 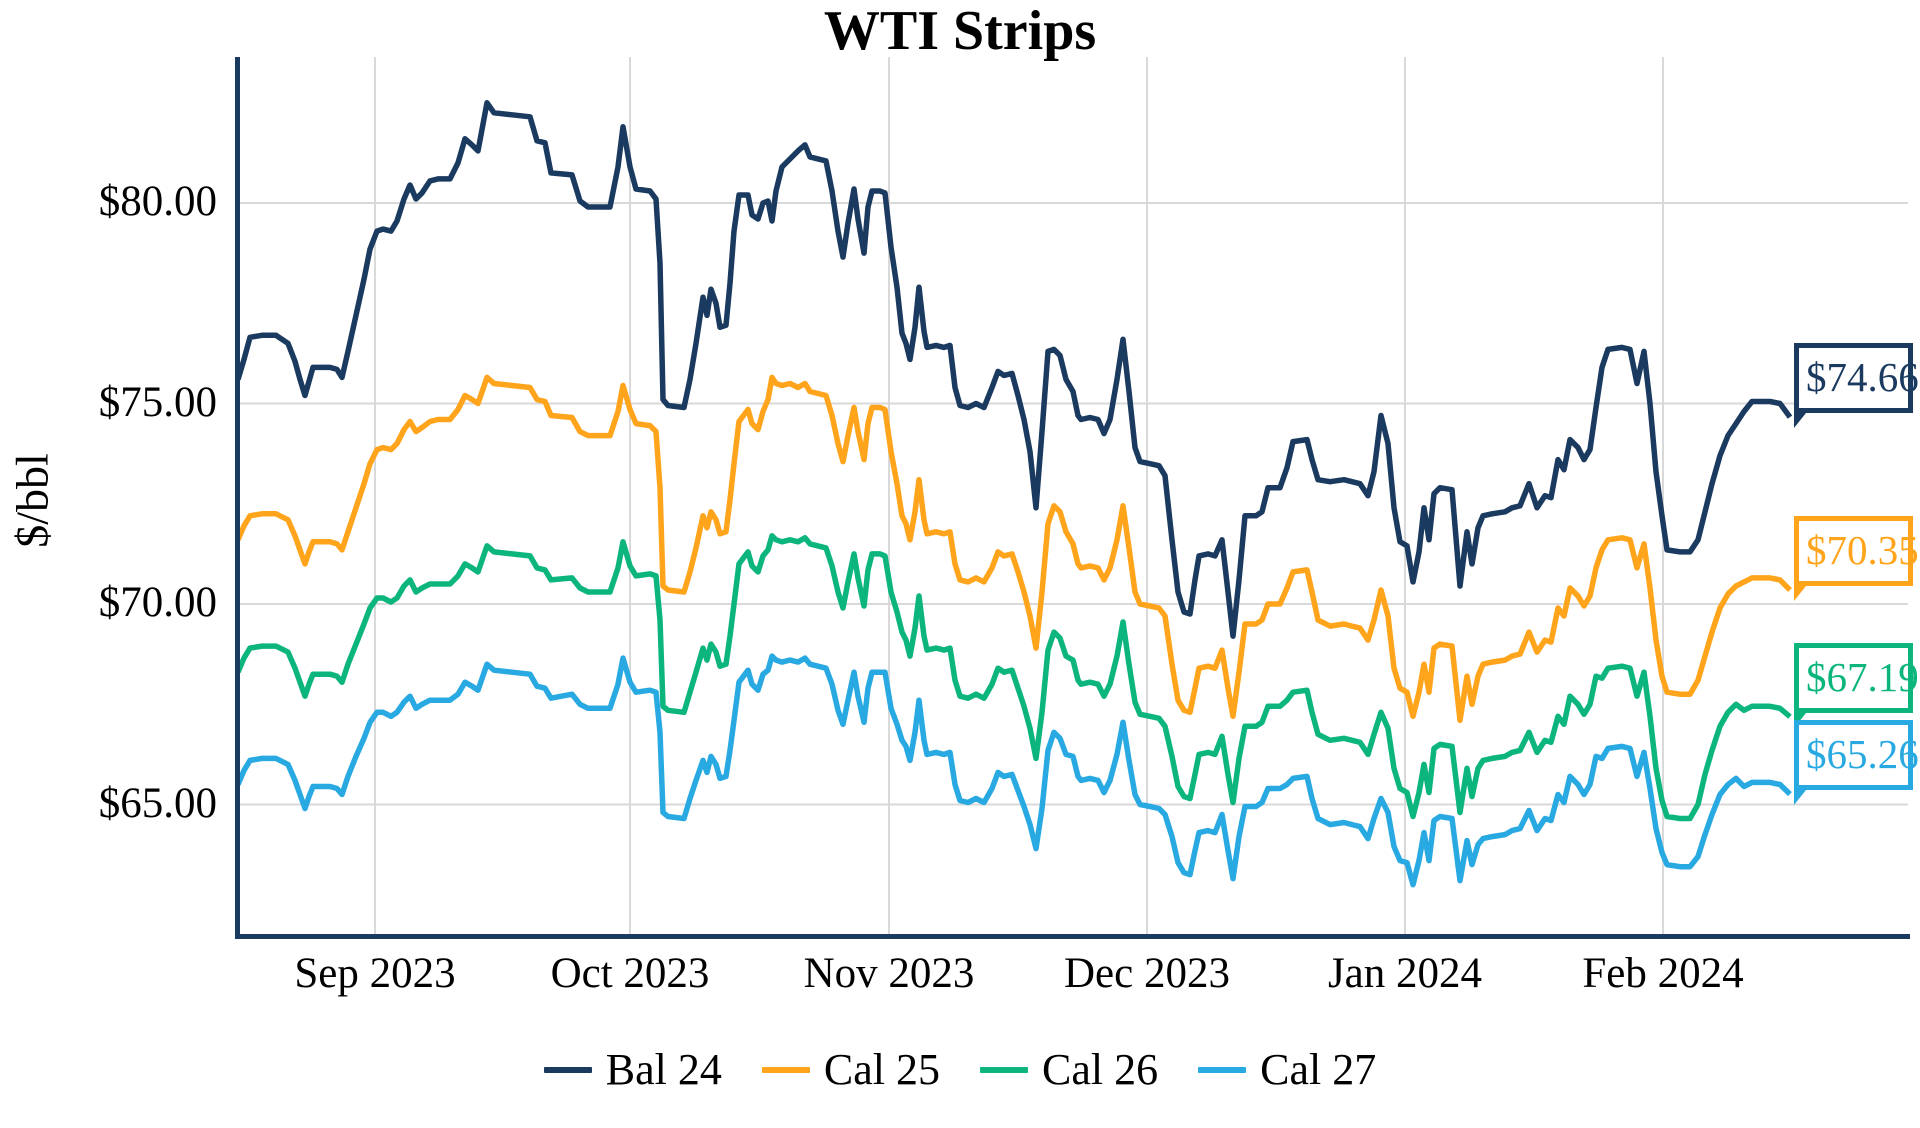 I want to click on y-axis-line, so click(x=237, y=498).